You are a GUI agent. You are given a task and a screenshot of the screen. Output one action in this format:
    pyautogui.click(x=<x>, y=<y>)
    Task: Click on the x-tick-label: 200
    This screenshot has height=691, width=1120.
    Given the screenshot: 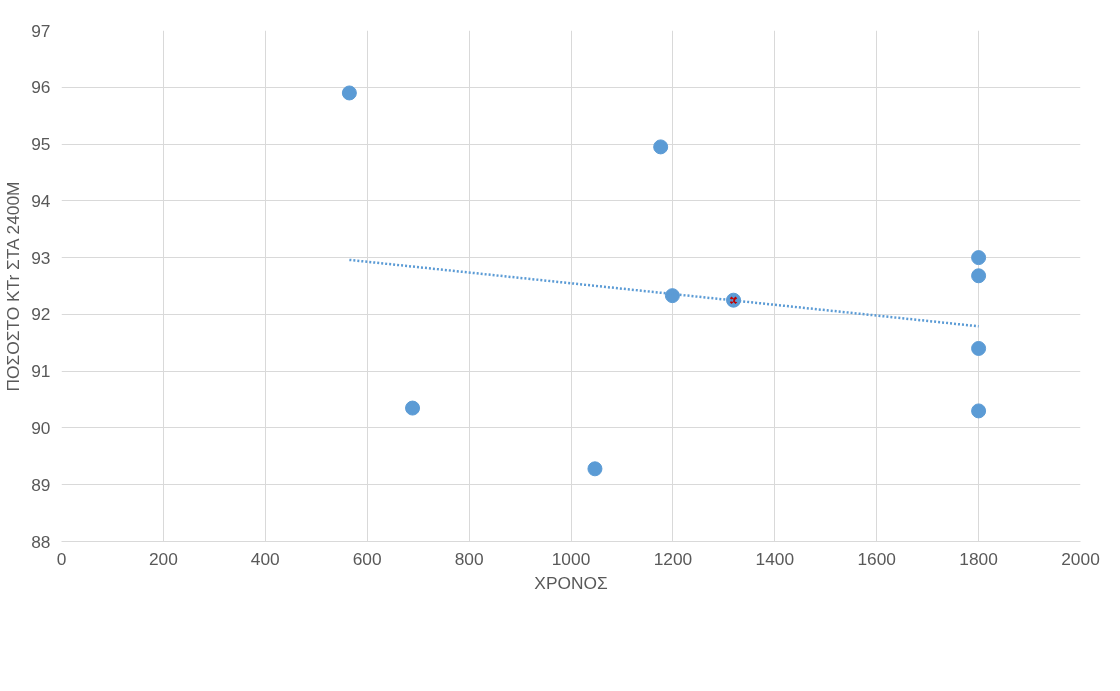 What is the action you would take?
    pyautogui.click(x=163, y=558)
    